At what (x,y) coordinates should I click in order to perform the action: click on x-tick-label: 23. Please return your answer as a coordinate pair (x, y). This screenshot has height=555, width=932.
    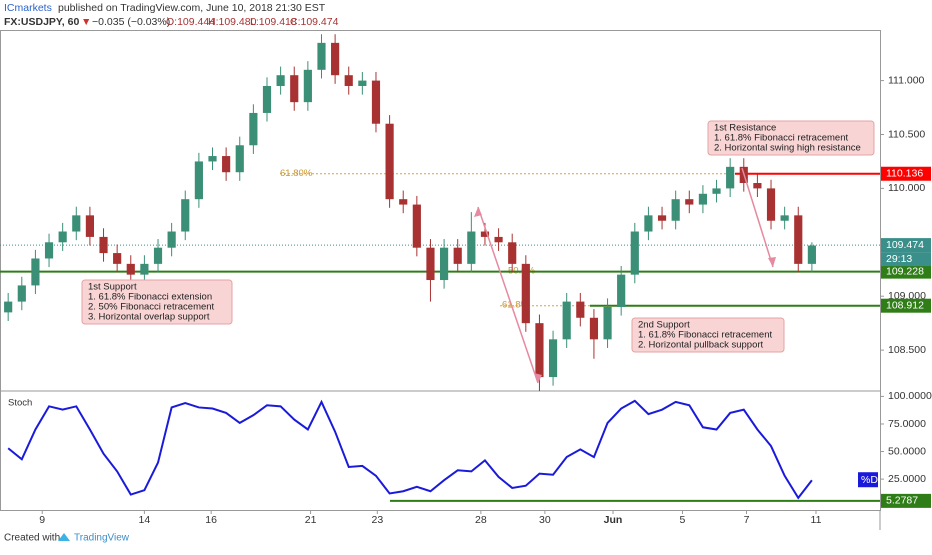
    Looking at the image, I should click on (377, 520).